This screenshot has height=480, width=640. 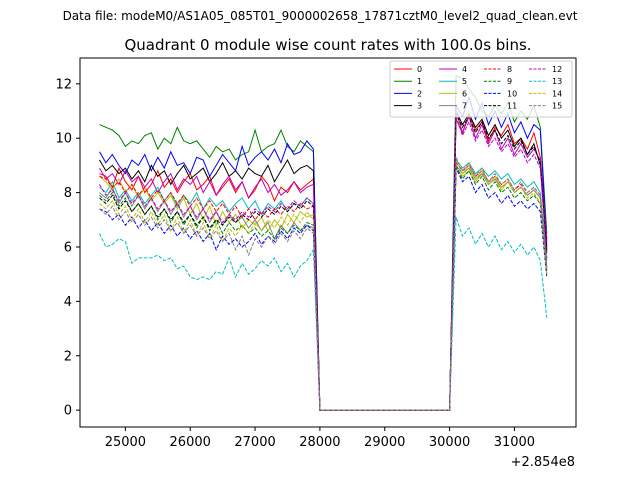 I want to click on x-tick-label: 30000, so click(x=449, y=442).